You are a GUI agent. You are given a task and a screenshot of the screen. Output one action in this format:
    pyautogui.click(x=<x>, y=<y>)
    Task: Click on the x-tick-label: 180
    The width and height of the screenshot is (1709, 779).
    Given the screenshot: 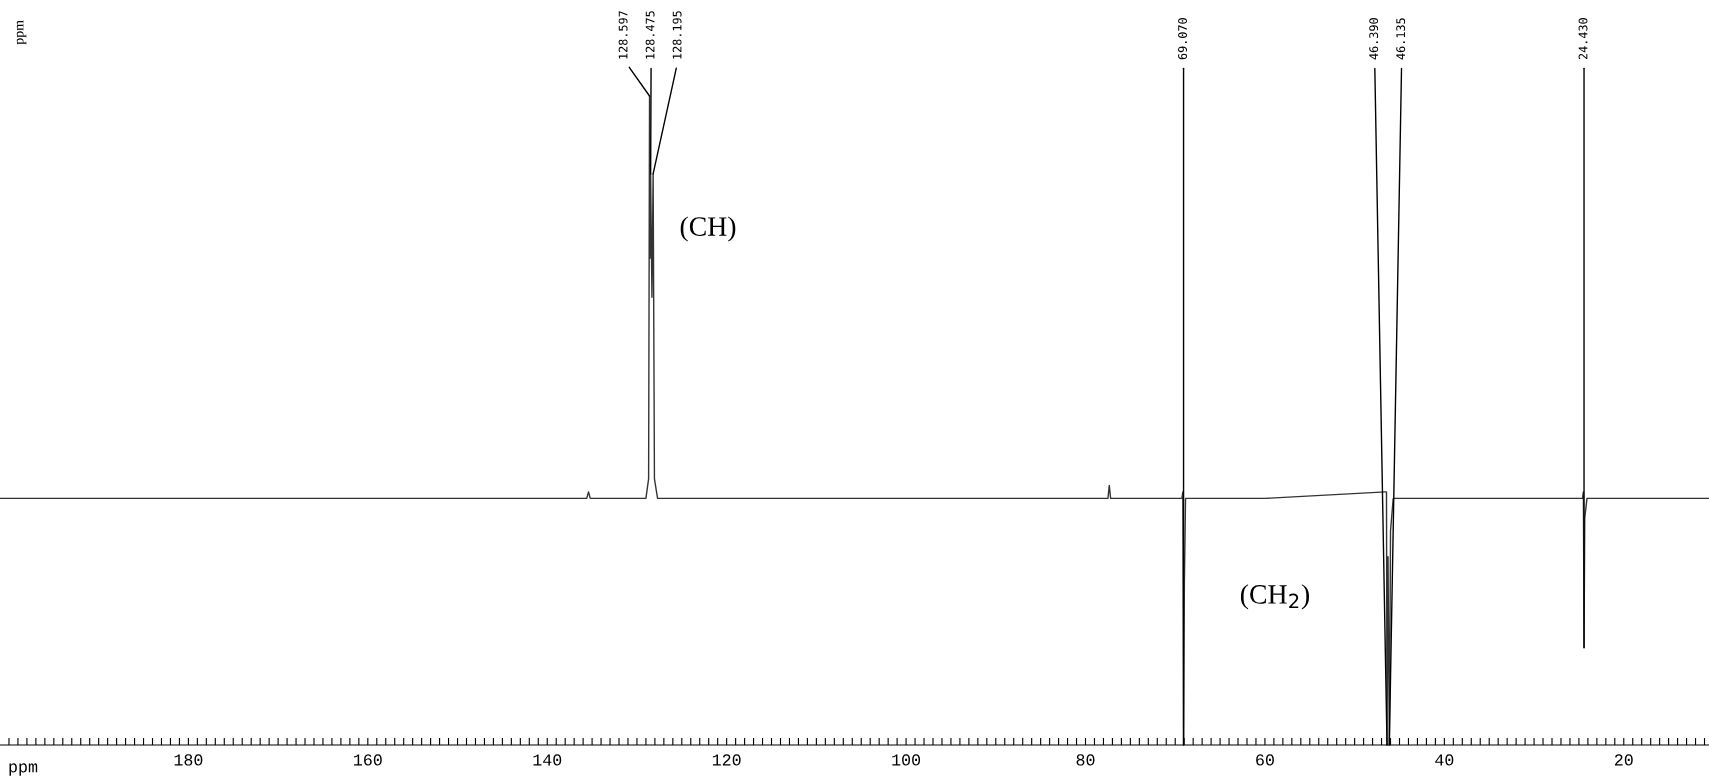 What is the action you would take?
    pyautogui.click(x=188, y=760)
    